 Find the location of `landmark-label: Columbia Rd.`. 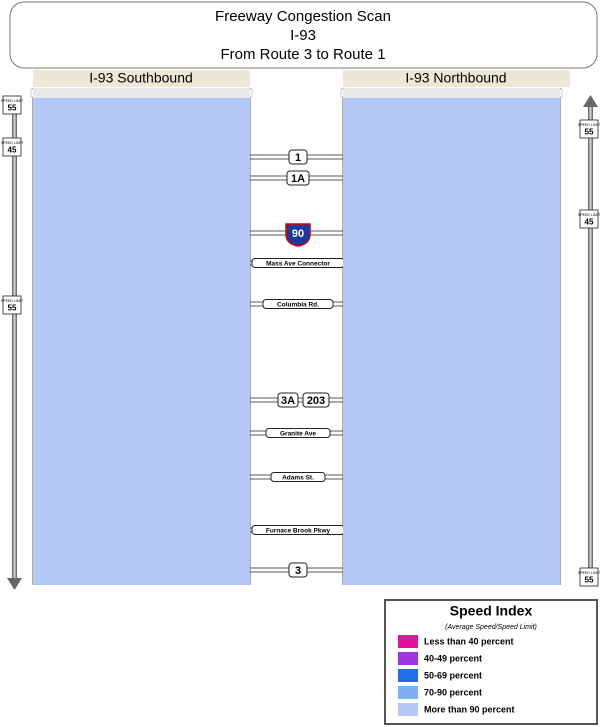

landmark-label: Columbia Rd. is located at coordinates (298, 305).